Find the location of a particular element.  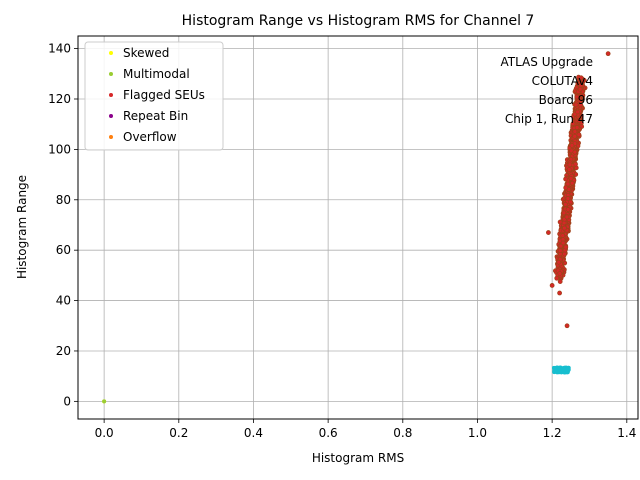

annotation-line: Chip 1, Run 47 is located at coordinates (549, 119).